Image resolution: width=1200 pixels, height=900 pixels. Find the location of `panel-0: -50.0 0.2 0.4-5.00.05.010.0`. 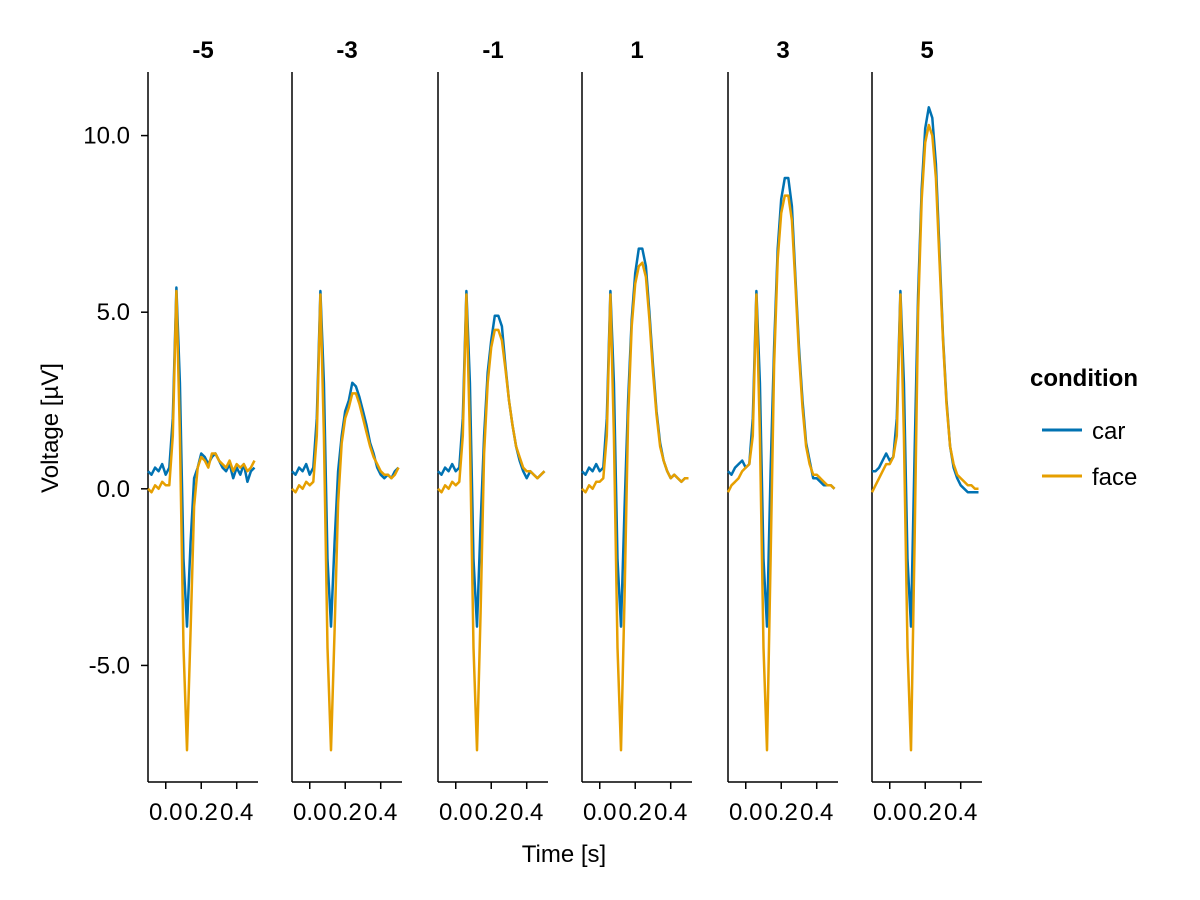

panel-0: -50.0 0.2 0.4-5.00.05.010.0 is located at coordinates (170, 431).